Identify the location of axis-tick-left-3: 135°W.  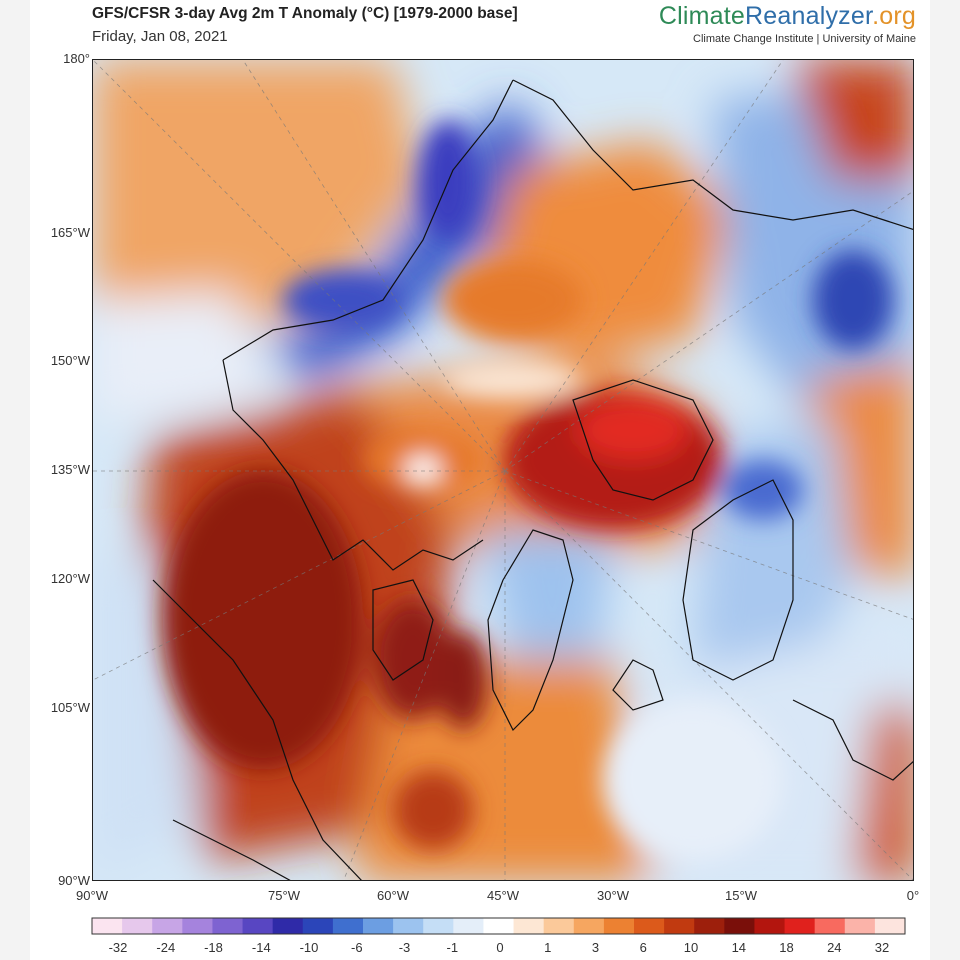
(70, 469).